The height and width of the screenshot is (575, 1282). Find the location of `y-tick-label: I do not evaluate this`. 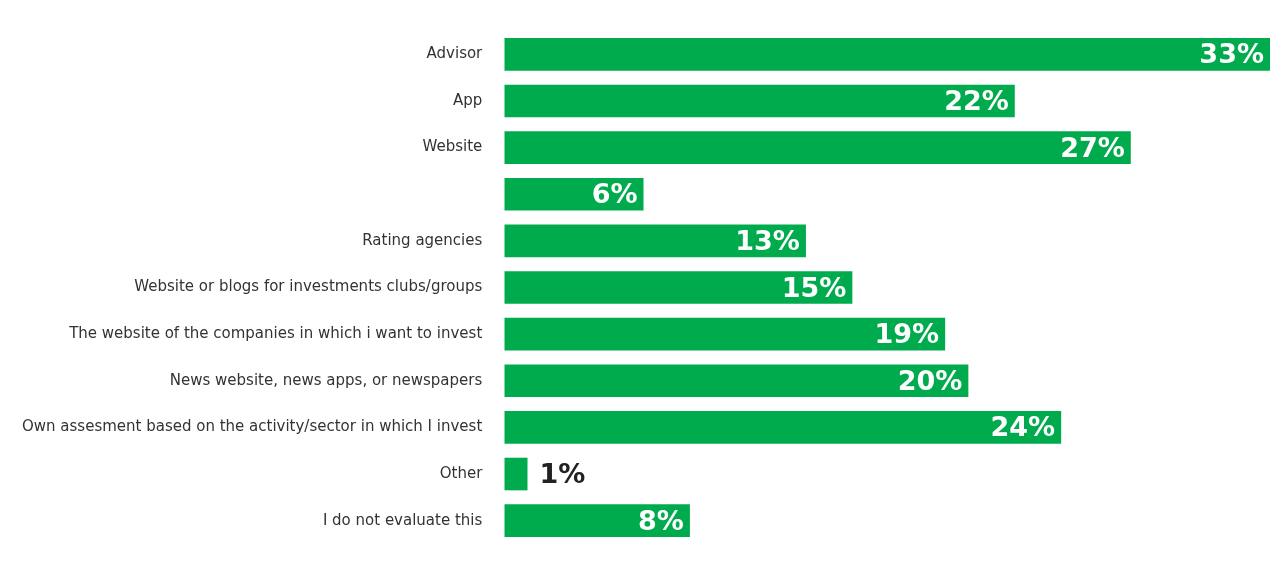

y-tick-label: I do not evaluate this is located at coordinates (402, 519).